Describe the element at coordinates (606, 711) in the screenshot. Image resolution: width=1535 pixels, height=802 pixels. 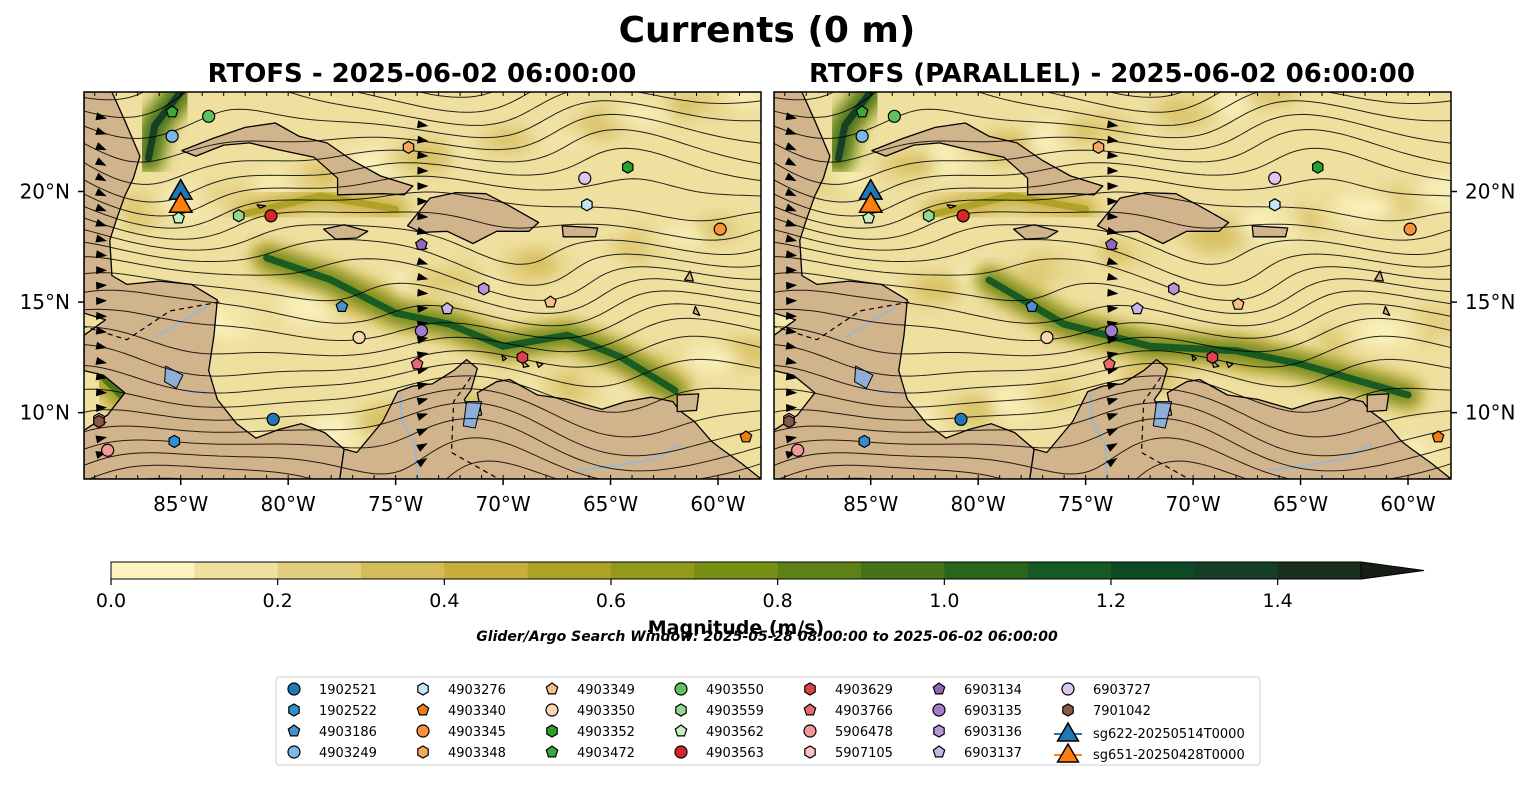
I see `legend-label: 4903350` at that location.